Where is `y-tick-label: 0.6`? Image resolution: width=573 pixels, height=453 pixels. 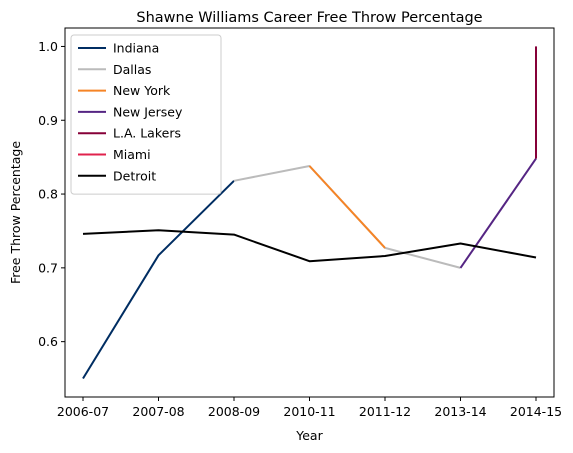
y-tick-label: 0.6 is located at coordinates (48, 341).